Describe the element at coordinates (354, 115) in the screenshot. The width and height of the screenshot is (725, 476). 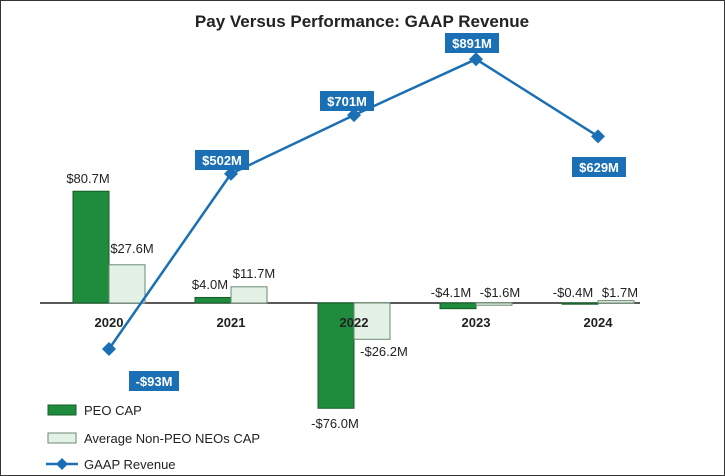
I see `gaap-revenue-point-2022` at that location.